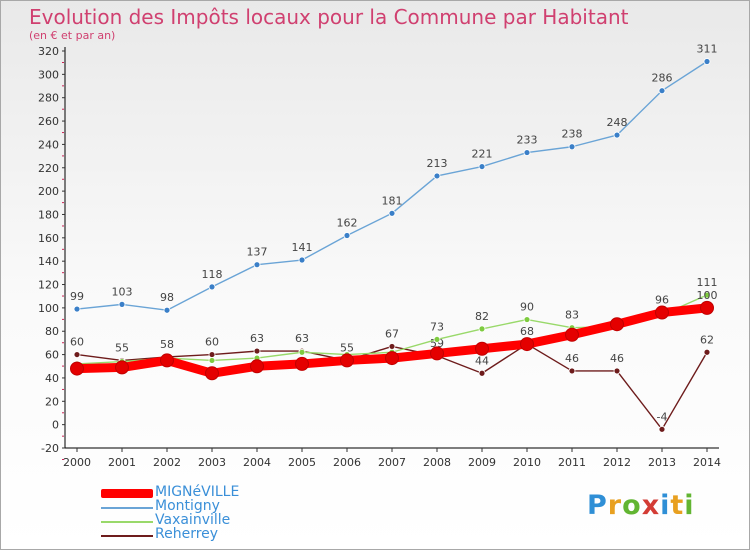  I want to click on y-tick-label-0: 0, so click(55, 425).